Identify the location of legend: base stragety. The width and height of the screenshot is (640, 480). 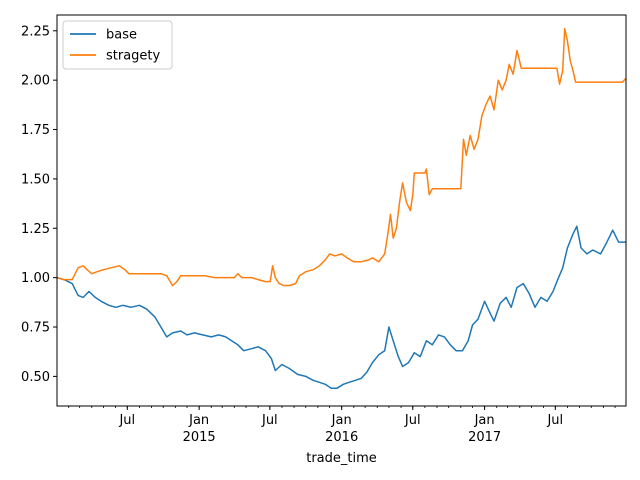
(117, 45).